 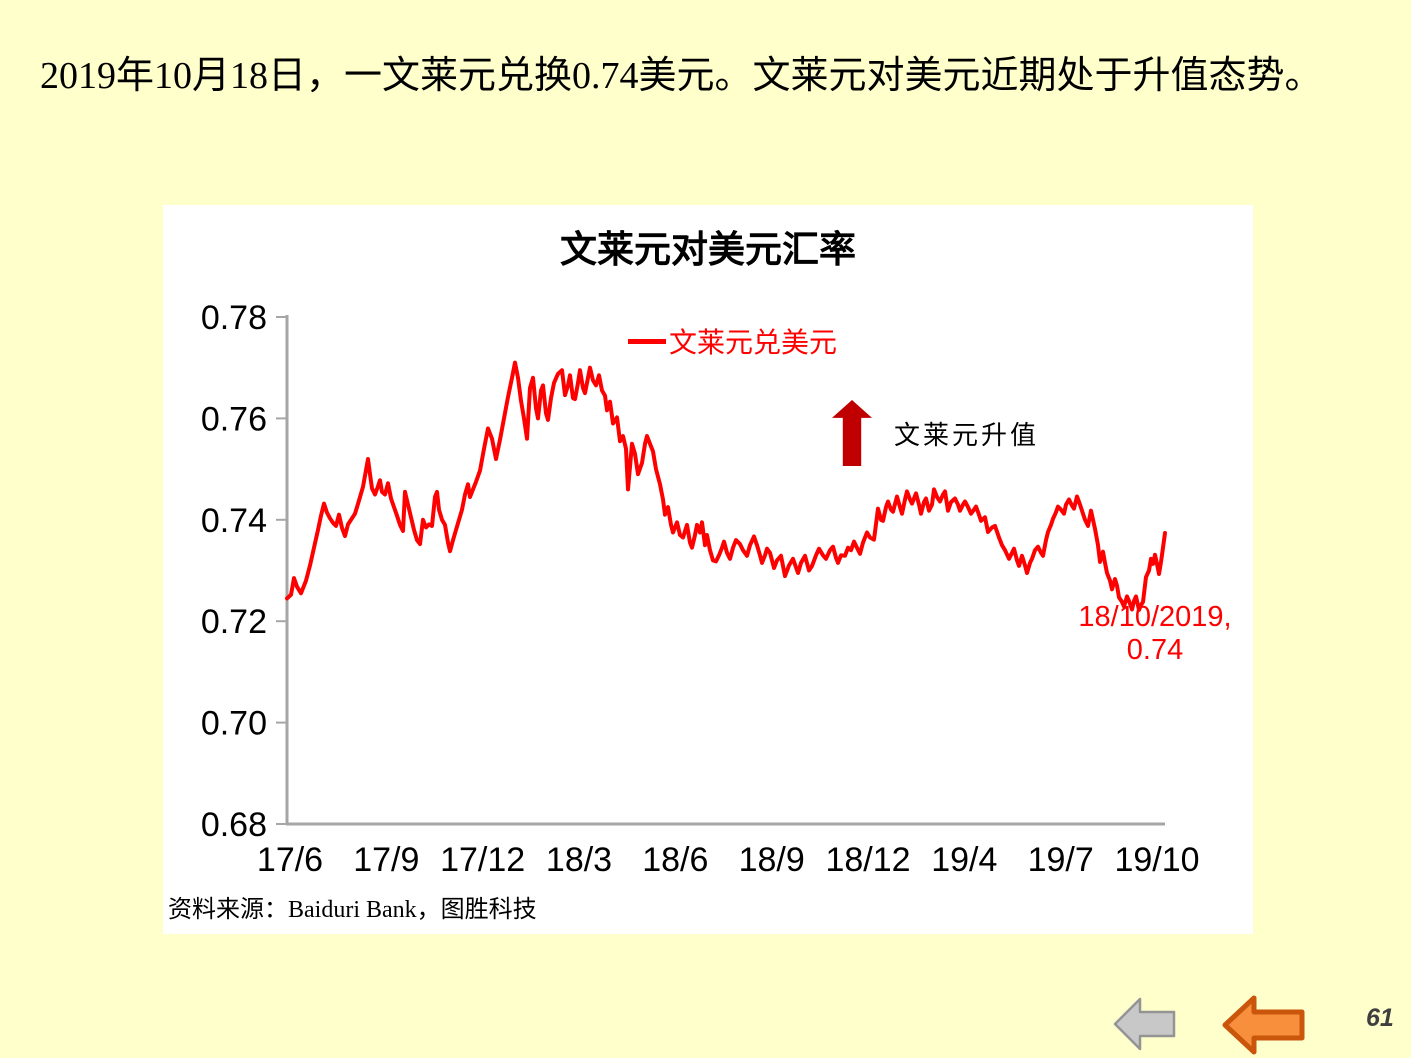 What do you see at coordinates (234, 622) in the screenshot?
I see `y-tick-label: 0.72` at bounding box center [234, 622].